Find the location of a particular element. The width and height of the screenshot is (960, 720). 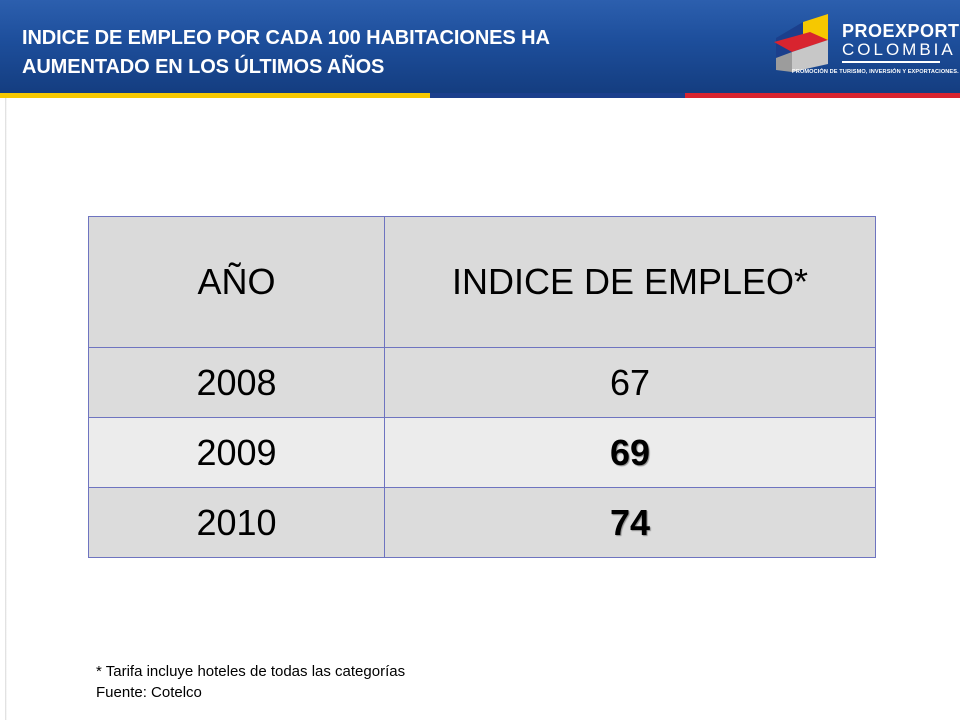

left-shadow-rule is located at coordinates (6, 409).